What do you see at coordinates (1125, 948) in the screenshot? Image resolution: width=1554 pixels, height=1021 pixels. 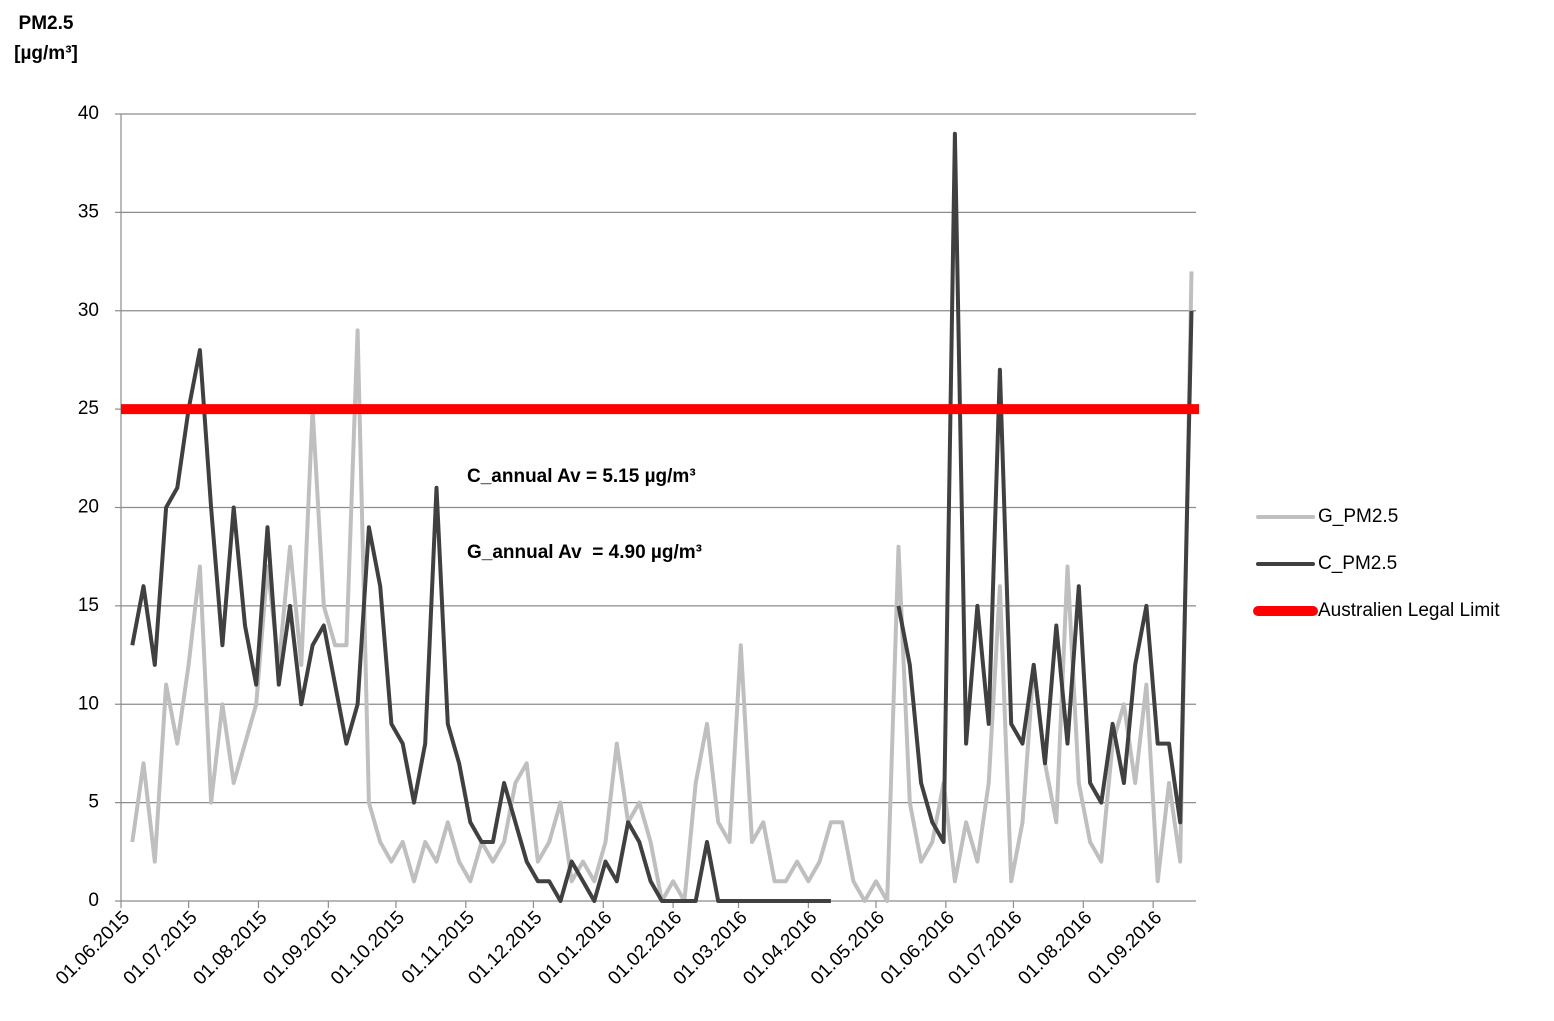 I see `x-tick-label: 01.09.2016` at bounding box center [1125, 948].